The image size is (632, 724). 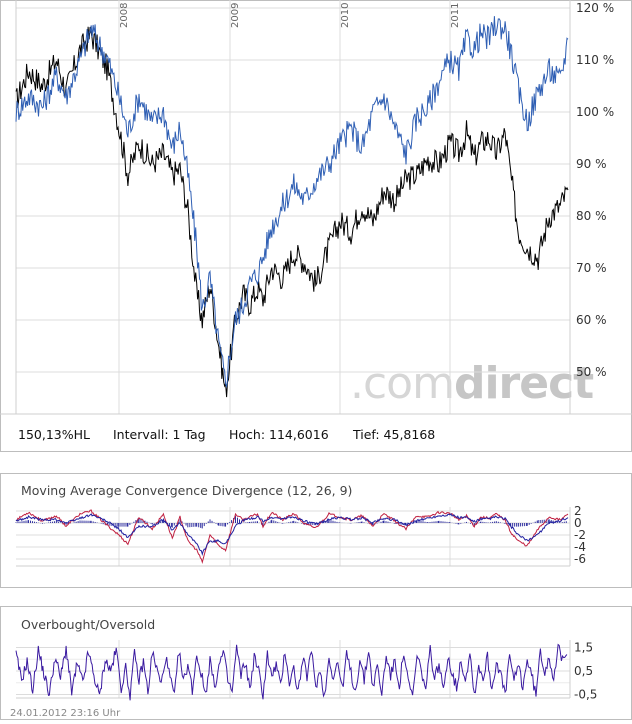 I want to click on price-y-tick-label: 110 %, so click(x=595, y=60).